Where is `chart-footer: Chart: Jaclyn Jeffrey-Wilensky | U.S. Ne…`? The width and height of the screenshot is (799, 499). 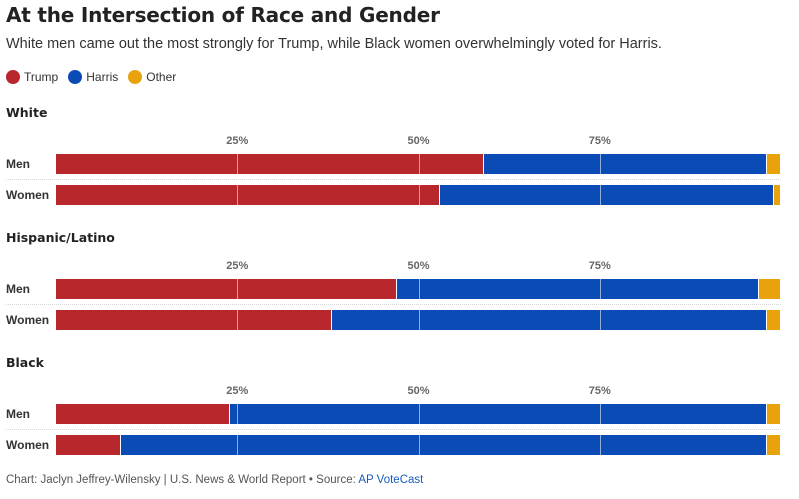
chart-footer: Chart: Jaclyn Jeffrey-Wilensky | U.S. Ne… is located at coordinates (214, 480).